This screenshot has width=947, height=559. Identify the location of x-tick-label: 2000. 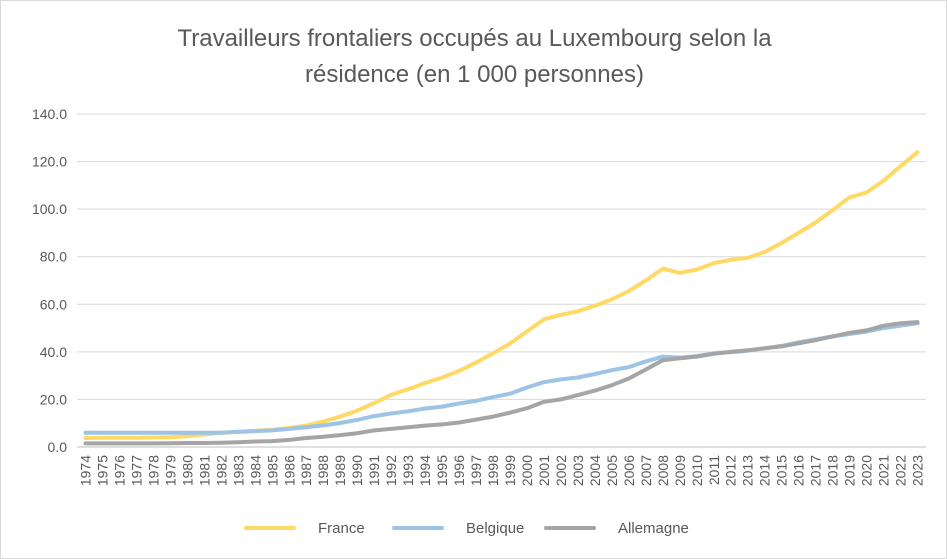
(527, 470).